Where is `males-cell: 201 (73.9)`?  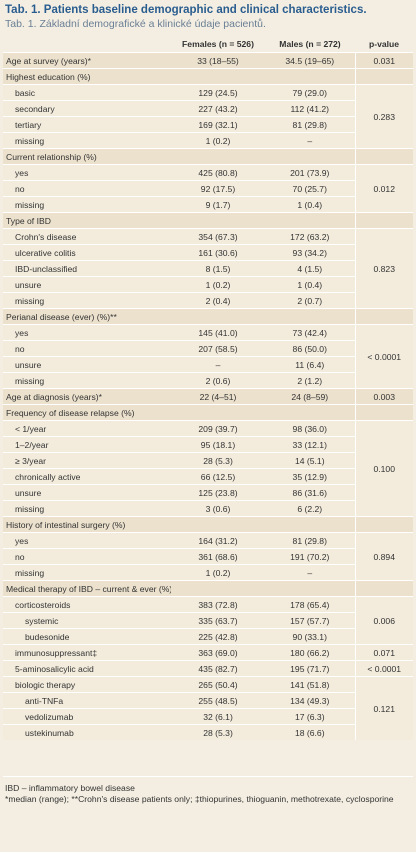
males-cell: 201 (73.9) is located at coordinates (310, 172).